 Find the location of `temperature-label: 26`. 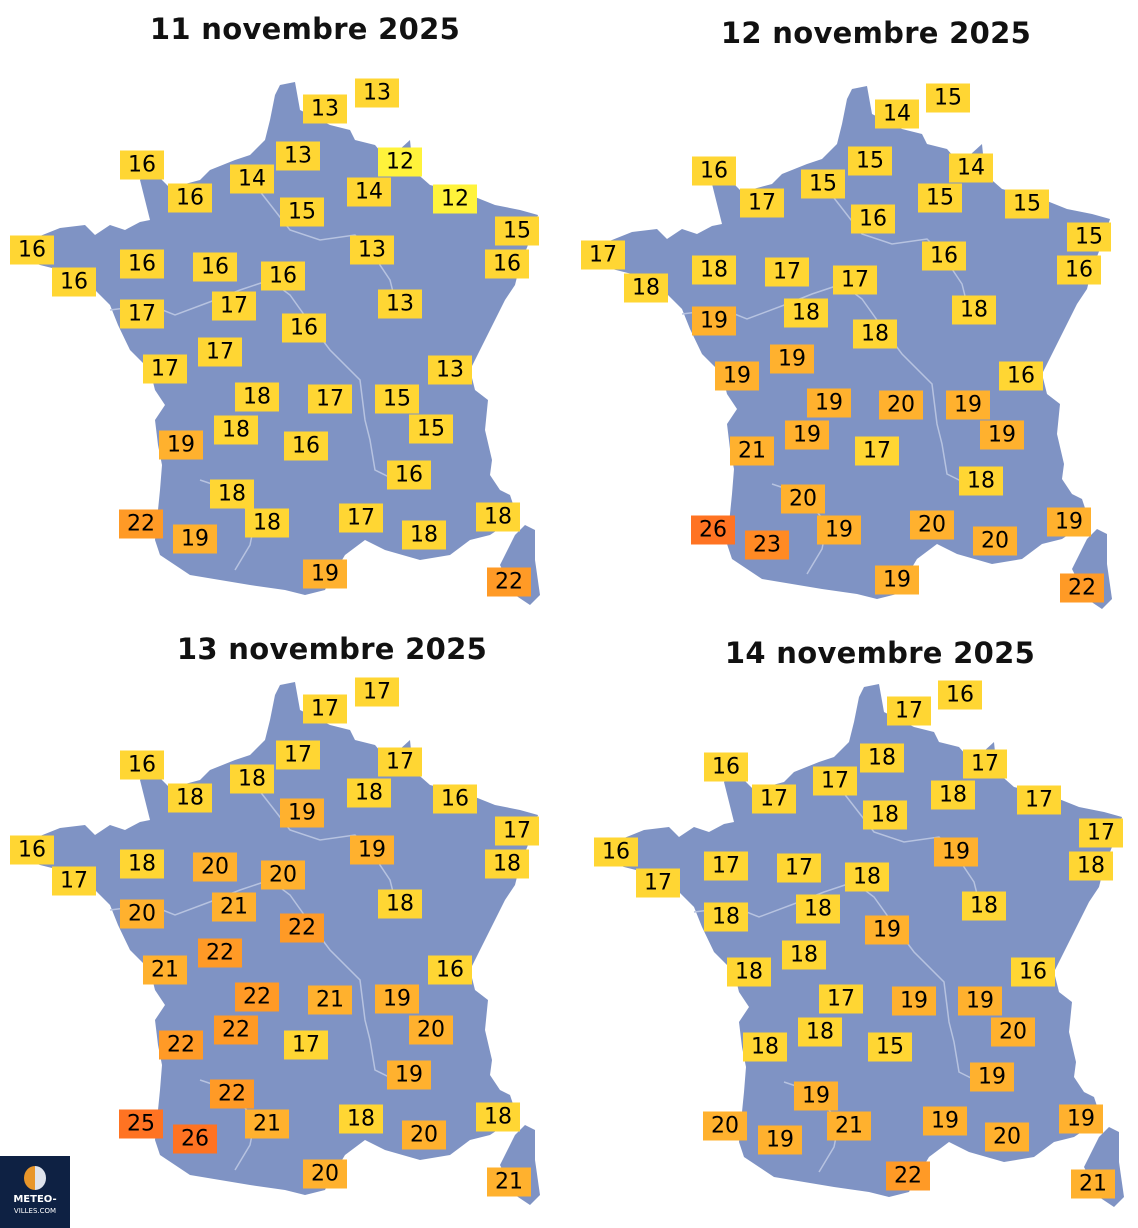

temperature-label: 26 is located at coordinates (195, 1139).